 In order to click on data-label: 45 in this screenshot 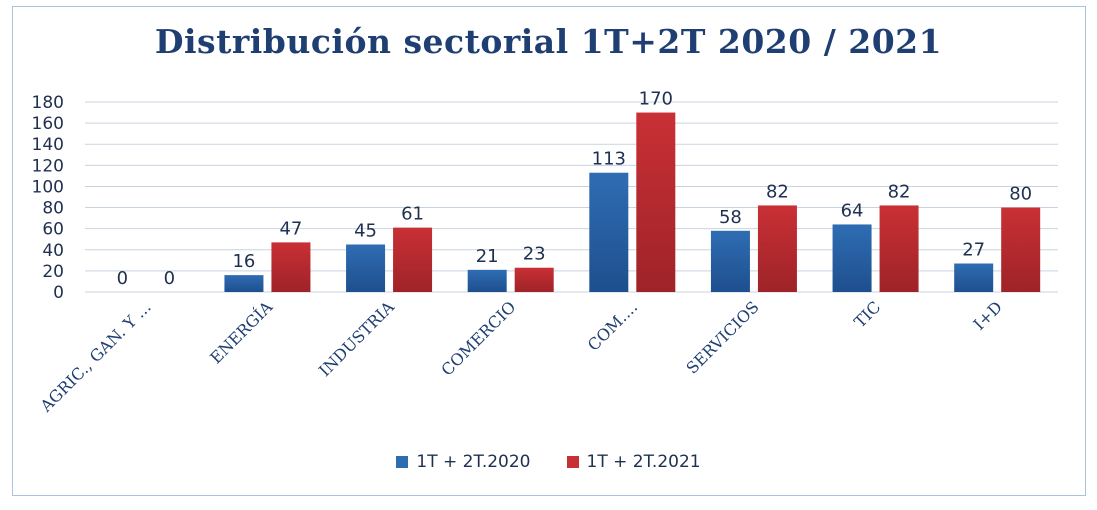, I will do `click(365, 231)`.